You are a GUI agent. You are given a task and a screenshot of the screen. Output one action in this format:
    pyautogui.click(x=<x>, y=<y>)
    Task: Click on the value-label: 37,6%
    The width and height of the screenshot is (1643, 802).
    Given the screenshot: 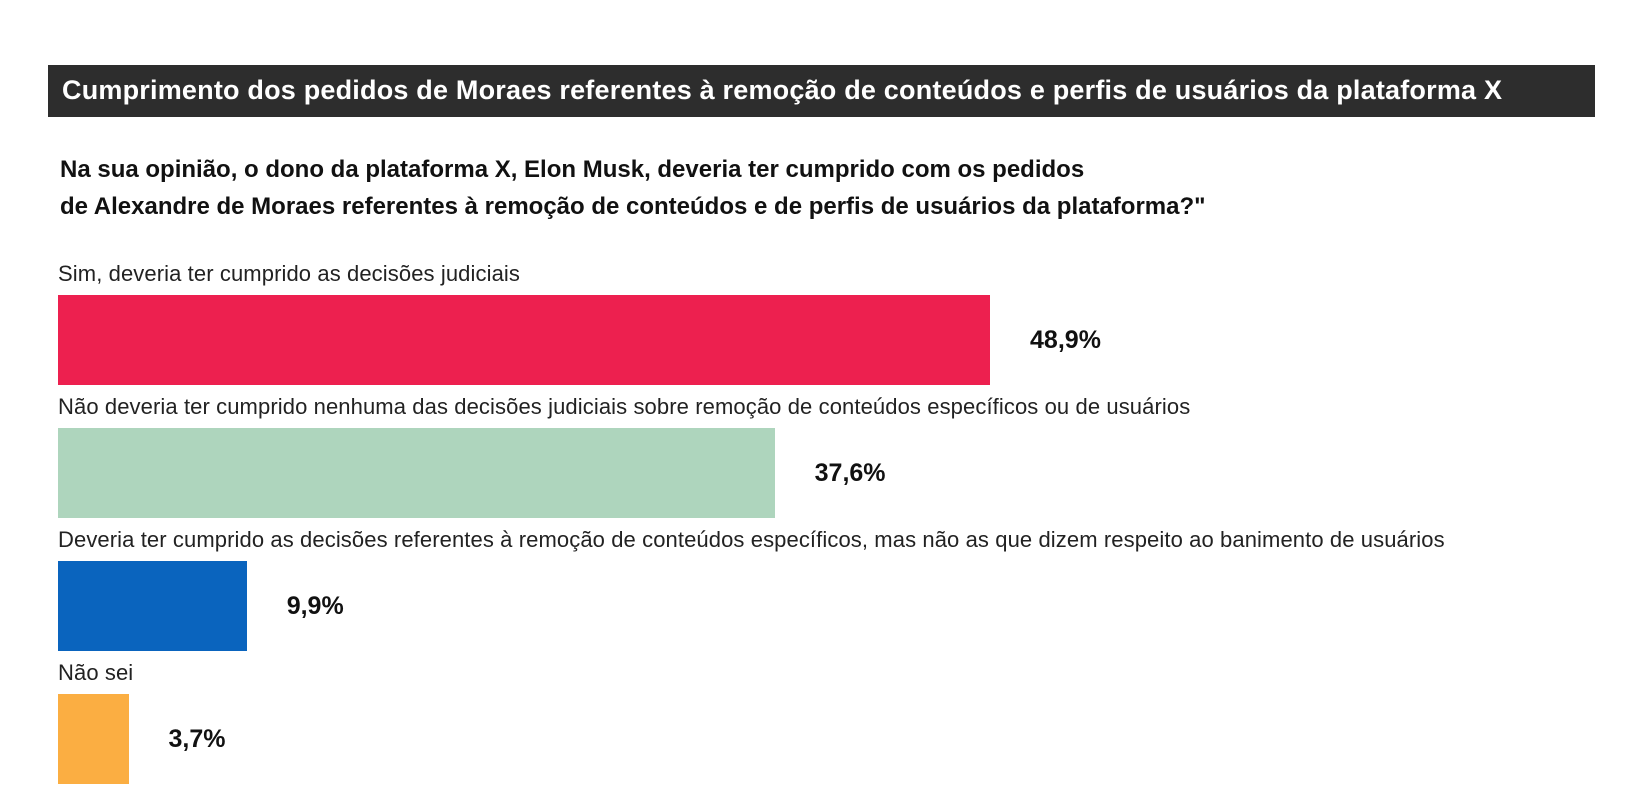 What is the action you would take?
    pyautogui.click(x=850, y=472)
    